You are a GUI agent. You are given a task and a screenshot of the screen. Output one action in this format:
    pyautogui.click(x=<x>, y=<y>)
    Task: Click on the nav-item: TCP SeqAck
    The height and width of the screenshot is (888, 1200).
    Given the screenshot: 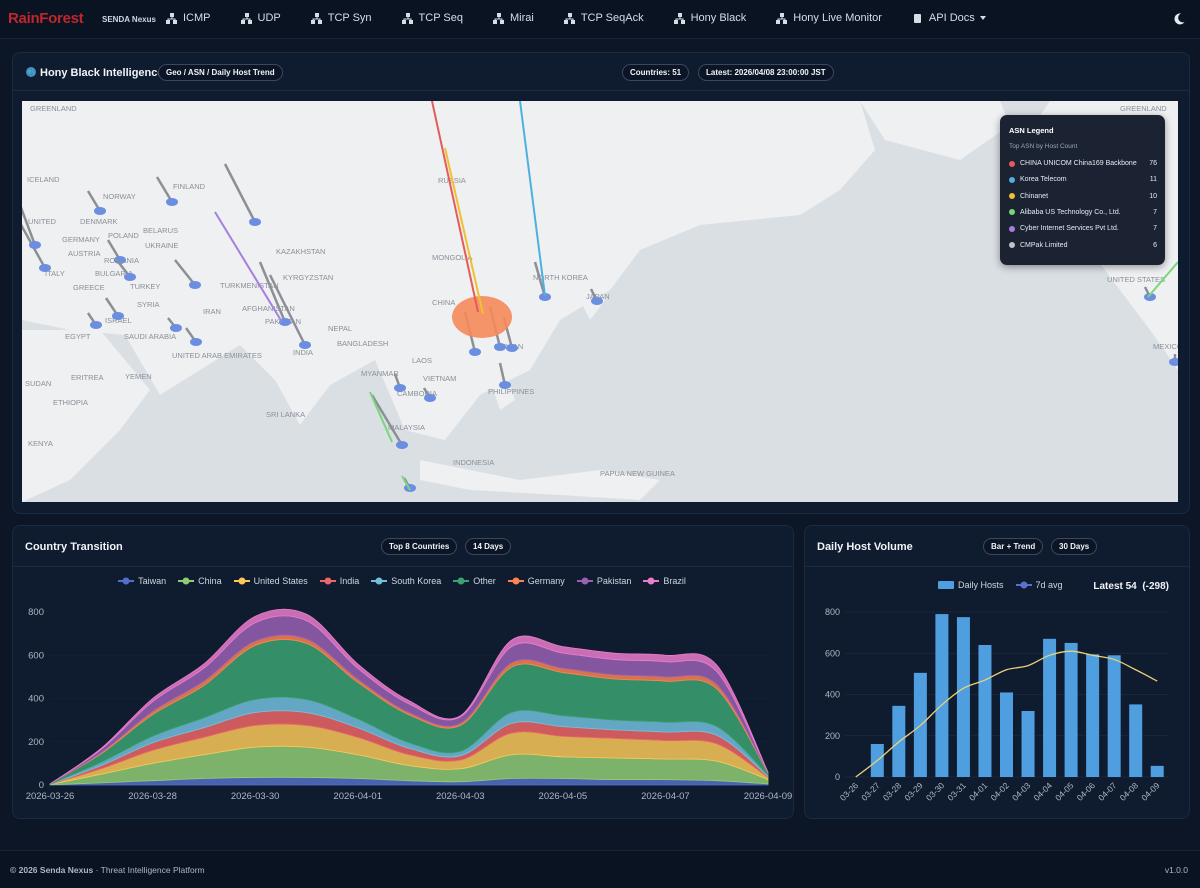 What is the action you would take?
    pyautogui.click(x=603, y=18)
    